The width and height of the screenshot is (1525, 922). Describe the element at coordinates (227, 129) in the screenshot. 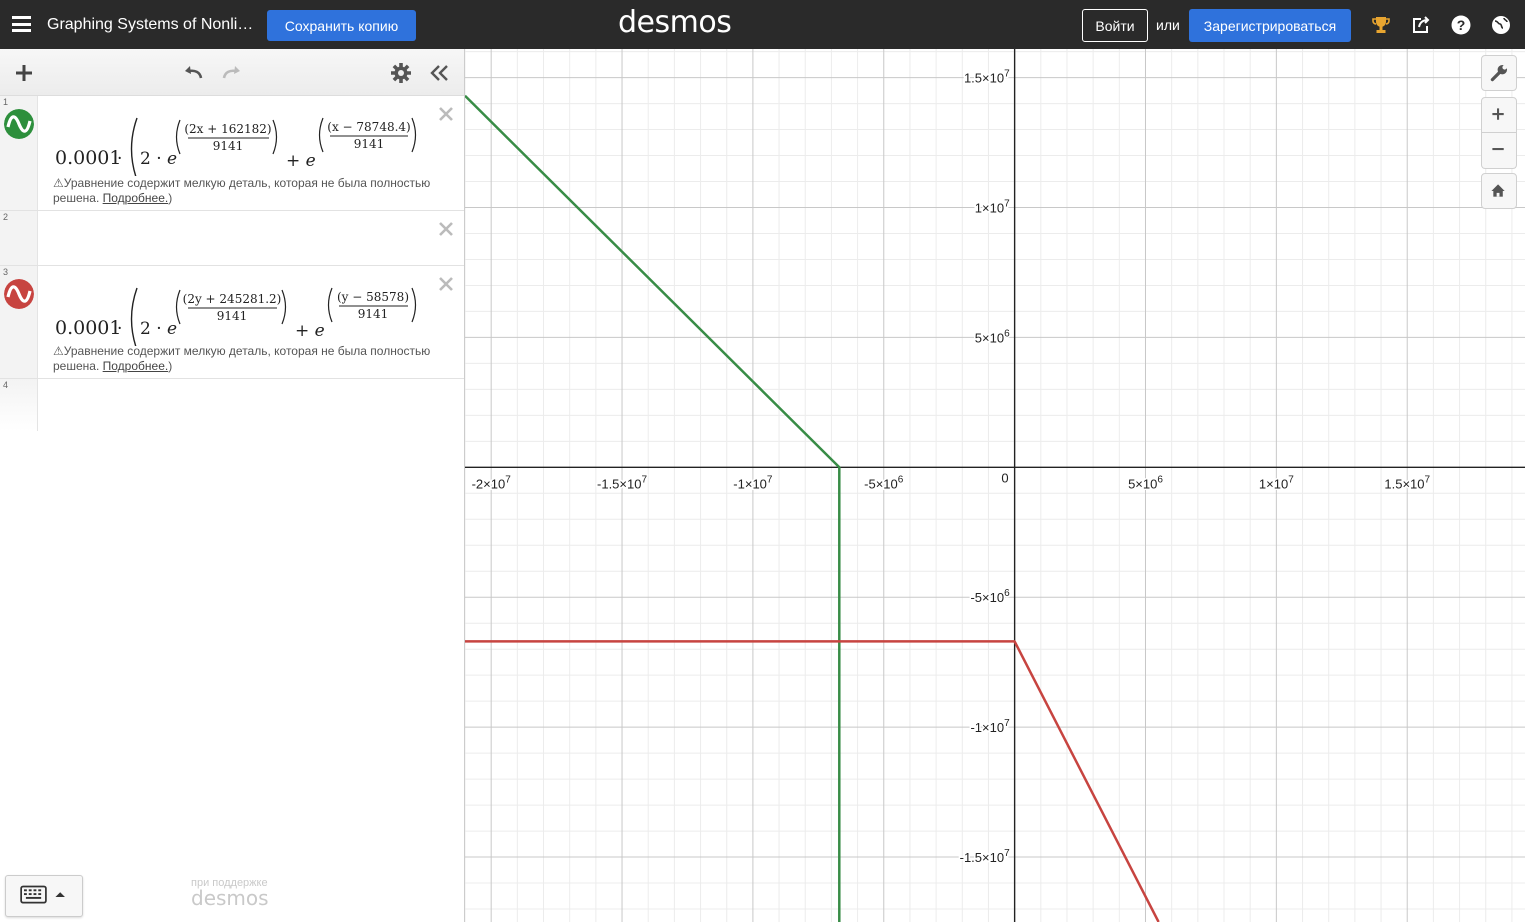

I see `exponent-1-numerator: (2x + 162182)` at that location.